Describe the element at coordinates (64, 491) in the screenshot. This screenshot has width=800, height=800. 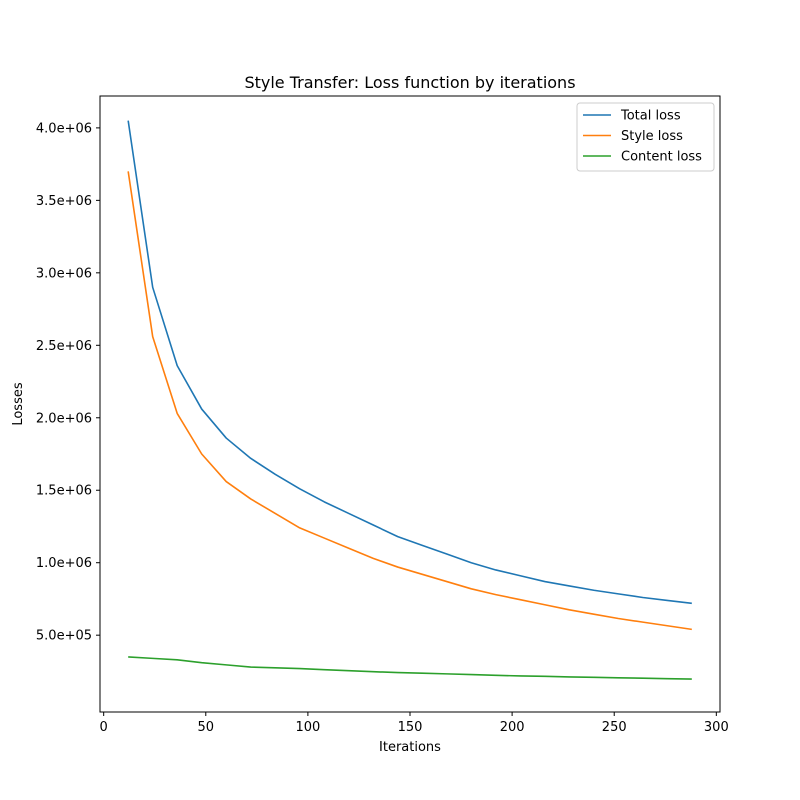
I see `y-tick-label: 1.5e+06` at that location.